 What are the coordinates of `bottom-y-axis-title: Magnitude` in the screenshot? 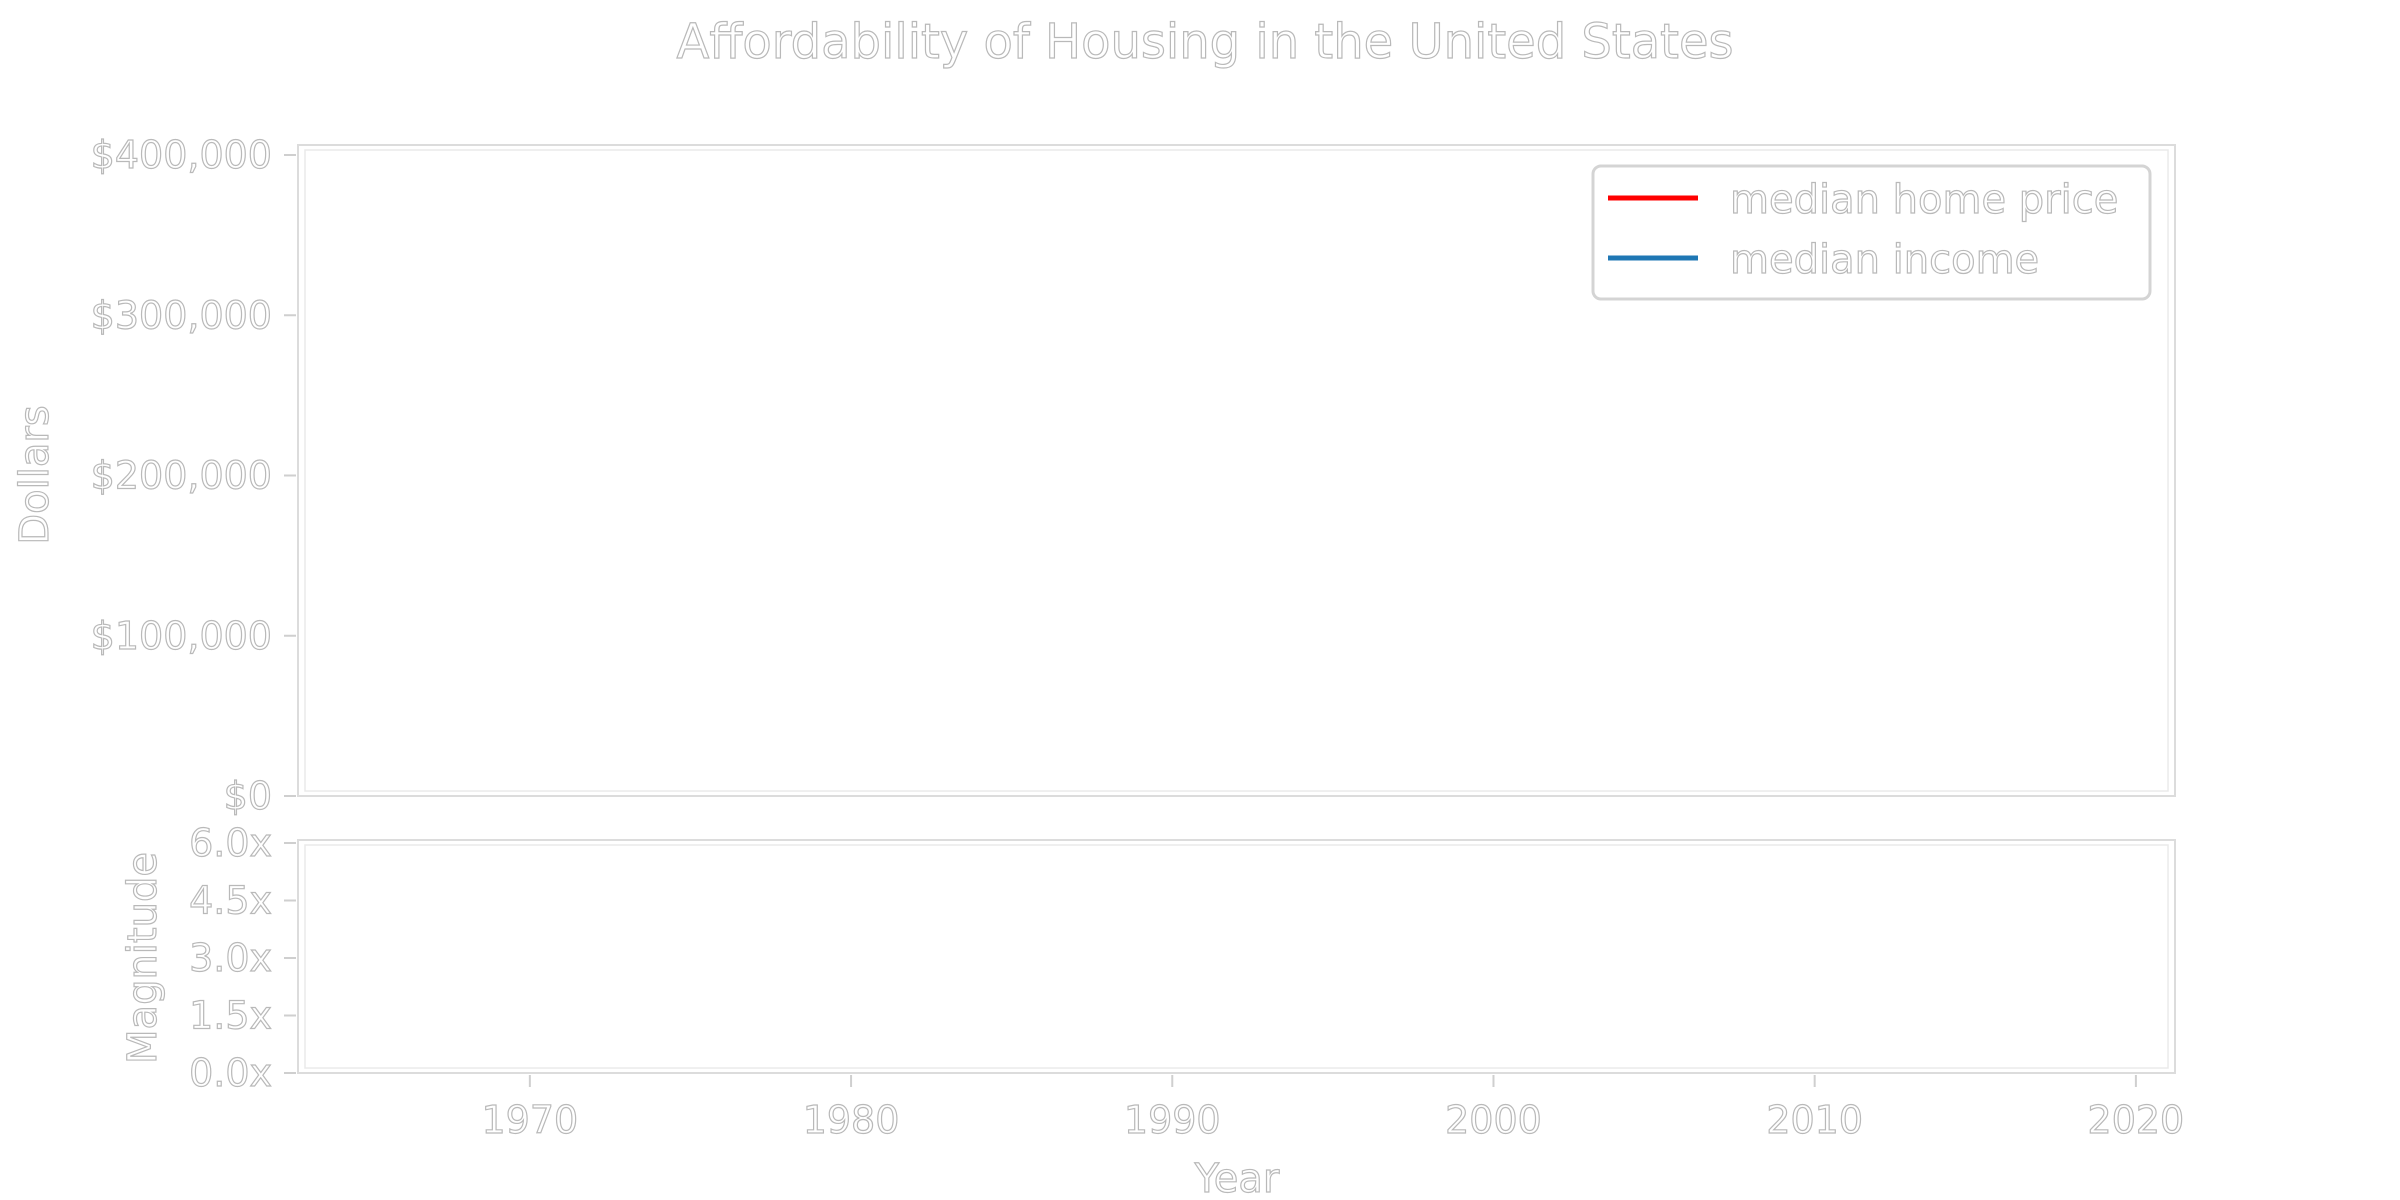 It's located at (143, 958).